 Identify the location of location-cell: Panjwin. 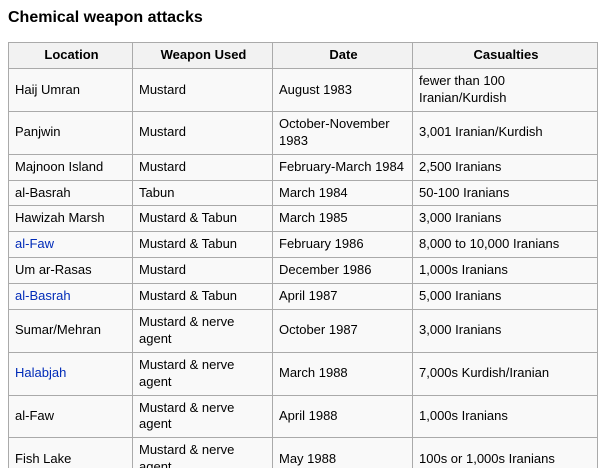
(70, 132).